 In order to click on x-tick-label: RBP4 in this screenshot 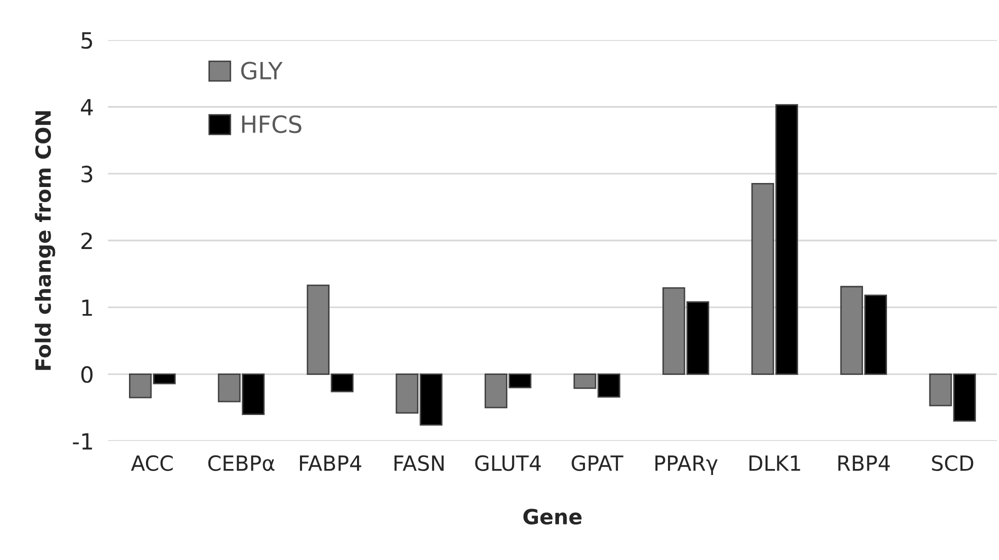, I will do `click(864, 463)`.